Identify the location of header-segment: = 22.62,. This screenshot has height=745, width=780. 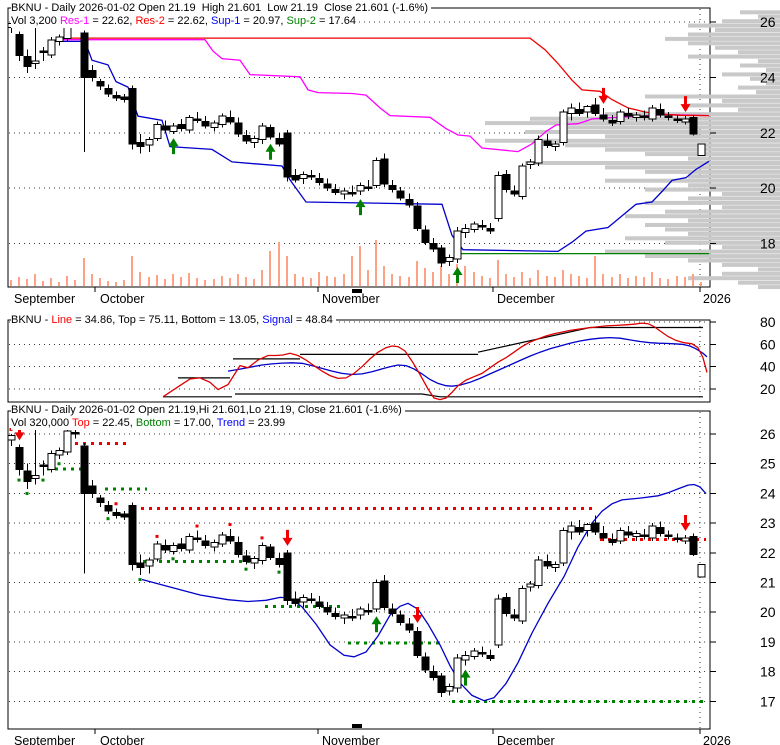
(112, 21).